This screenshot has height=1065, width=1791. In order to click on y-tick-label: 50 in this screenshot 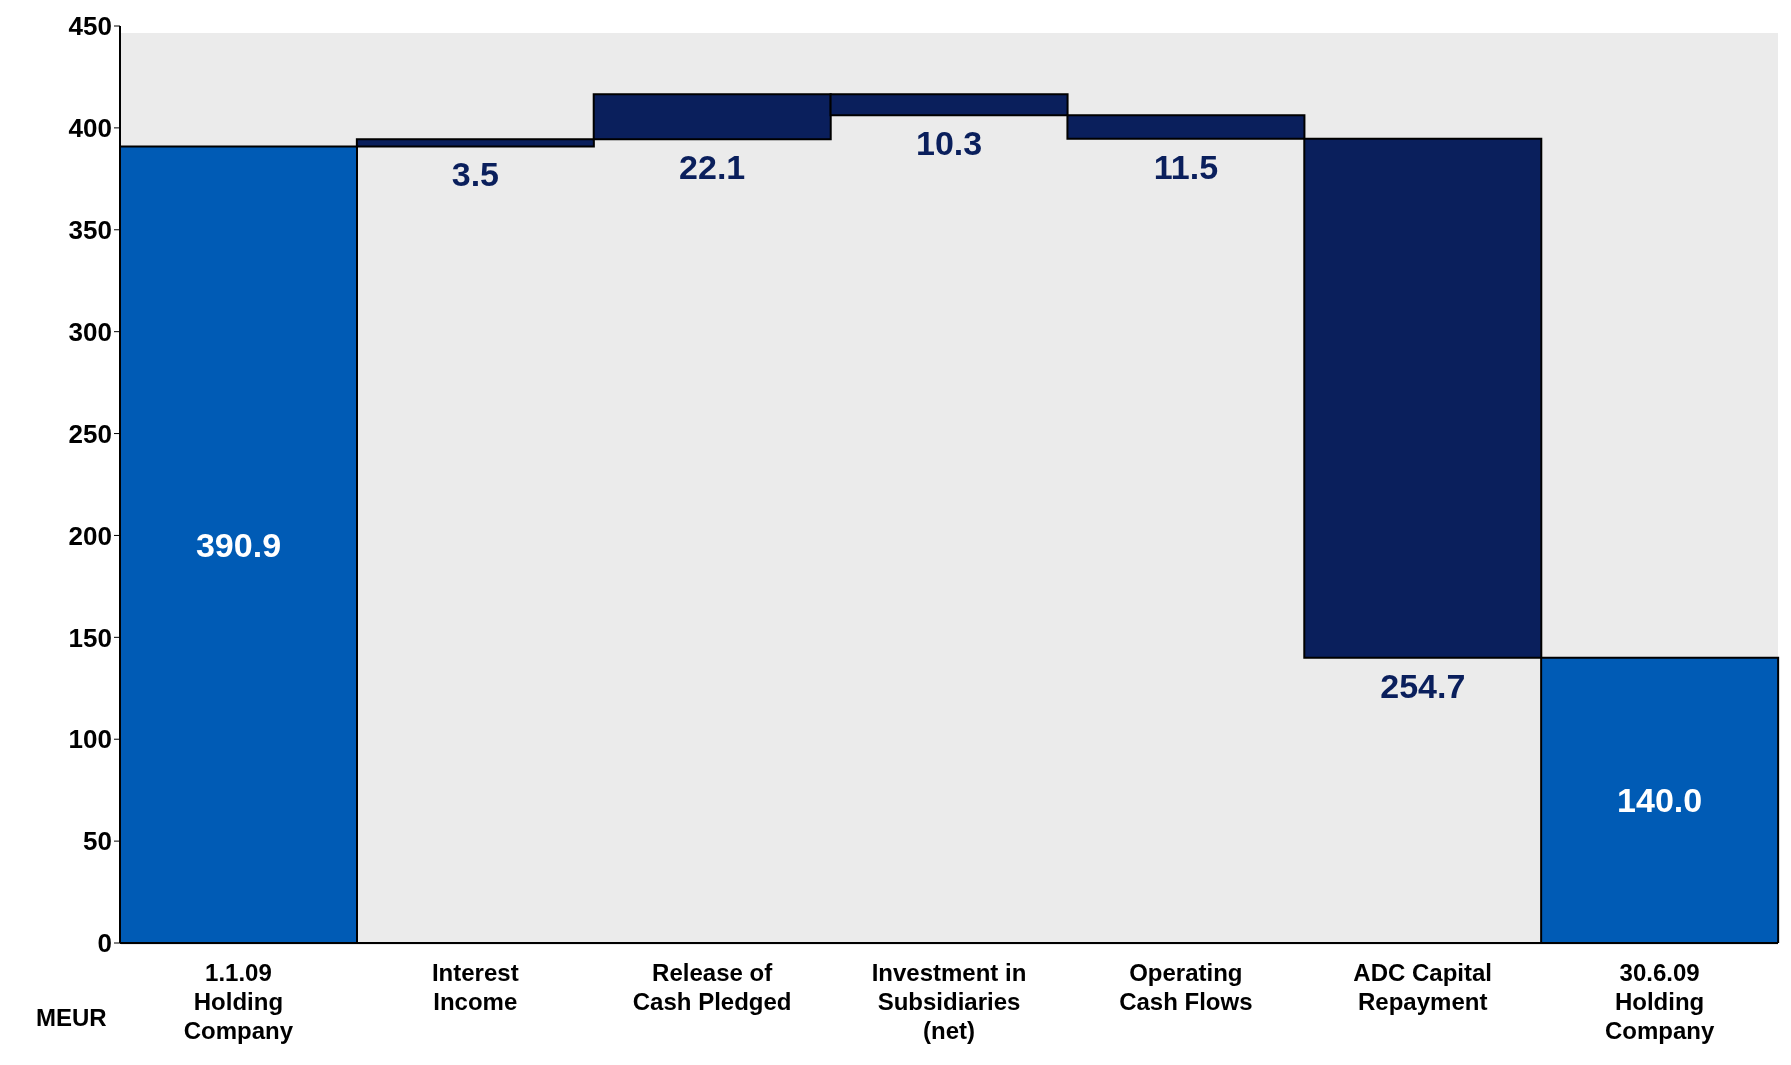, I will do `click(97, 841)`.